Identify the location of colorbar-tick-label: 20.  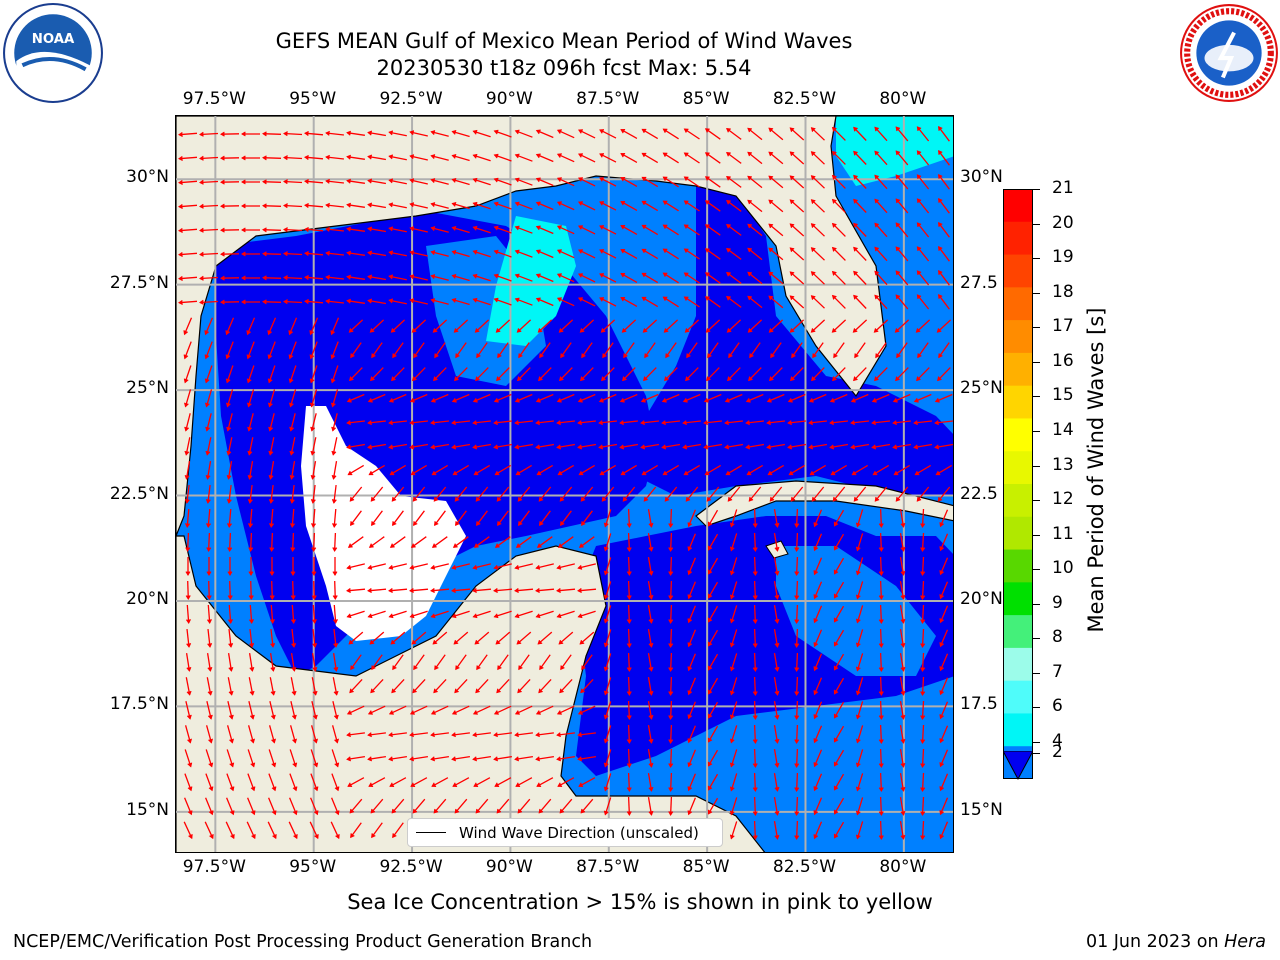
(1063, 222).